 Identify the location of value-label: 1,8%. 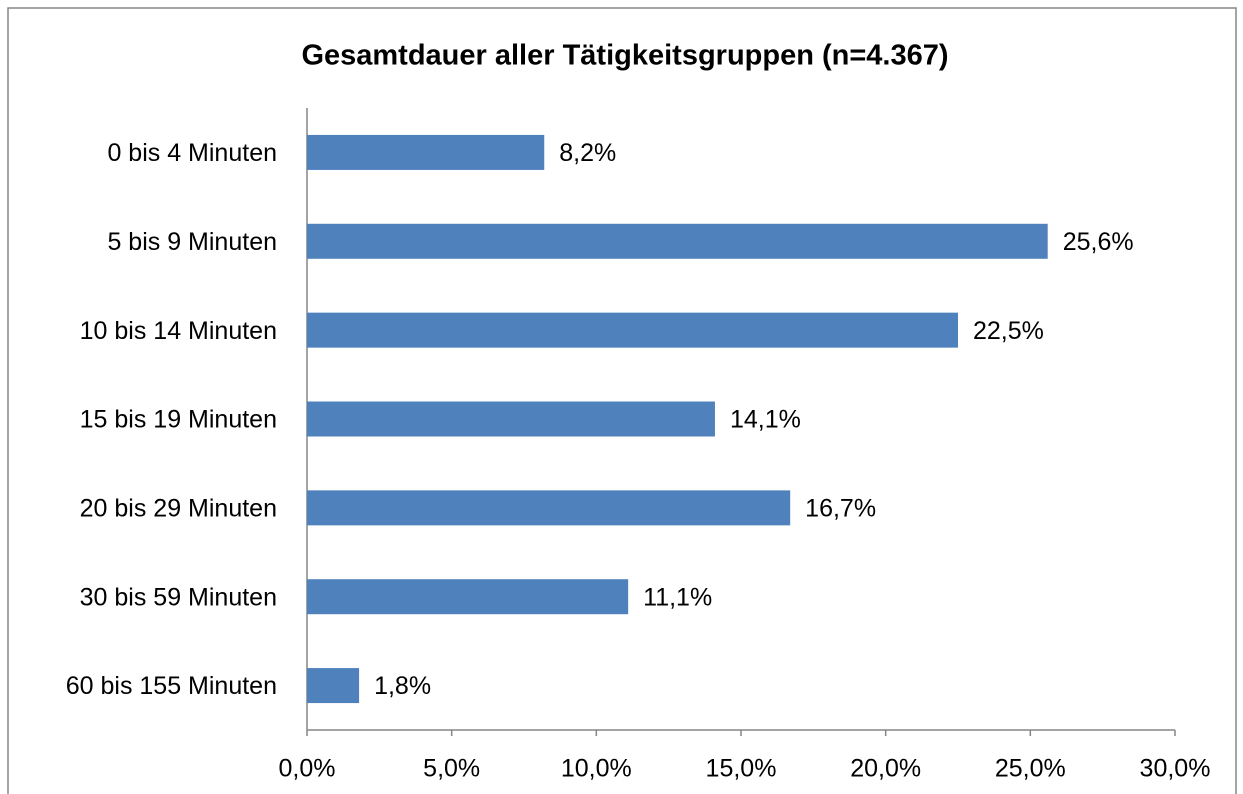
(402, 686).